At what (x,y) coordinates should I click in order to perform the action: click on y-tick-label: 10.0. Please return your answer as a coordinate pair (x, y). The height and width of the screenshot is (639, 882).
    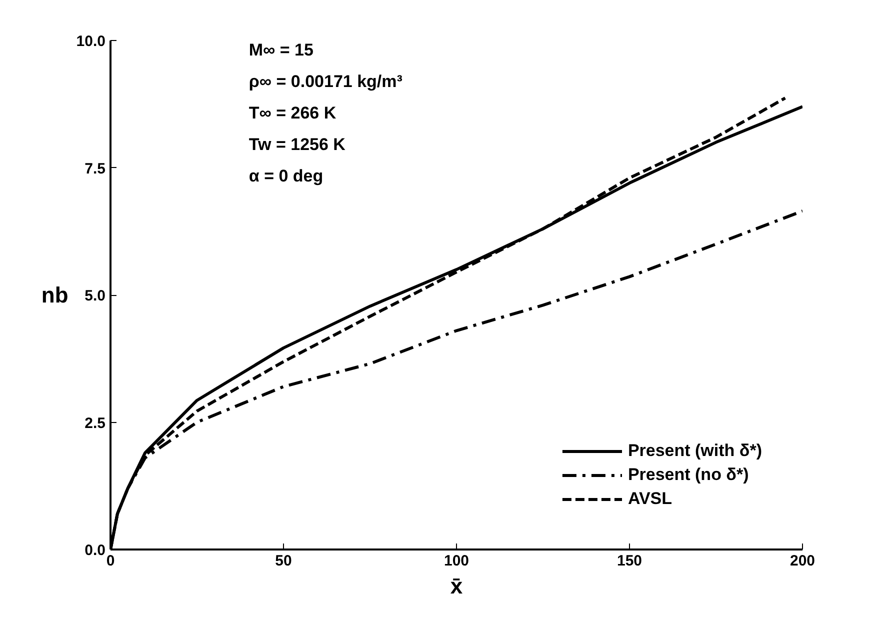
    Looking at the image, I should click on (91, 41).